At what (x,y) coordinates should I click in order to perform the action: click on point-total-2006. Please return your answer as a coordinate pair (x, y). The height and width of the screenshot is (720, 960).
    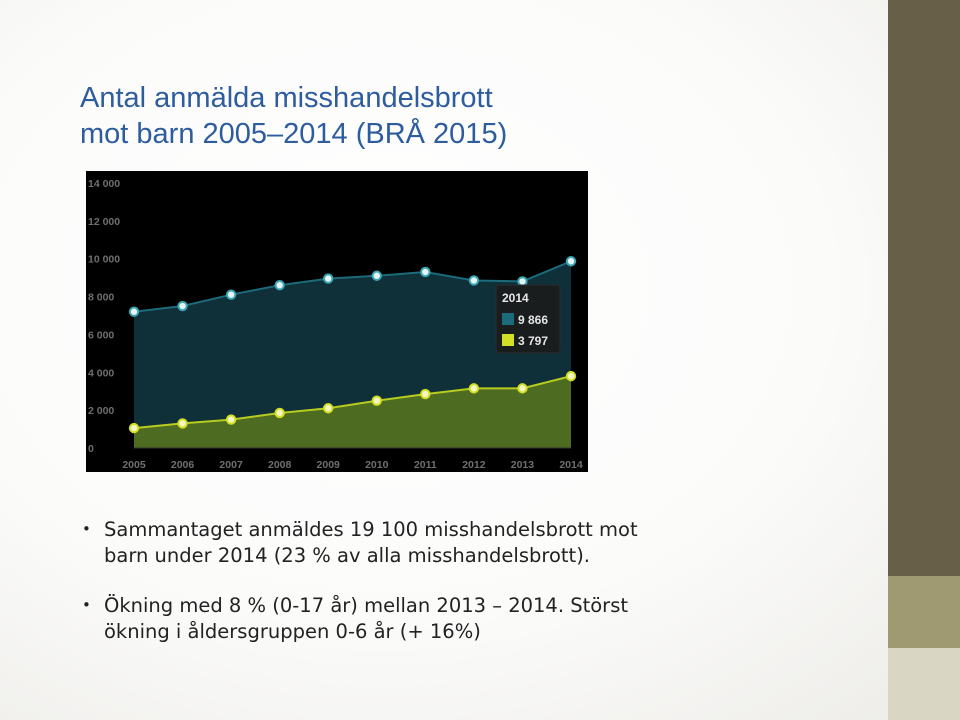
    Looking at the image, I should click on (182, 306).